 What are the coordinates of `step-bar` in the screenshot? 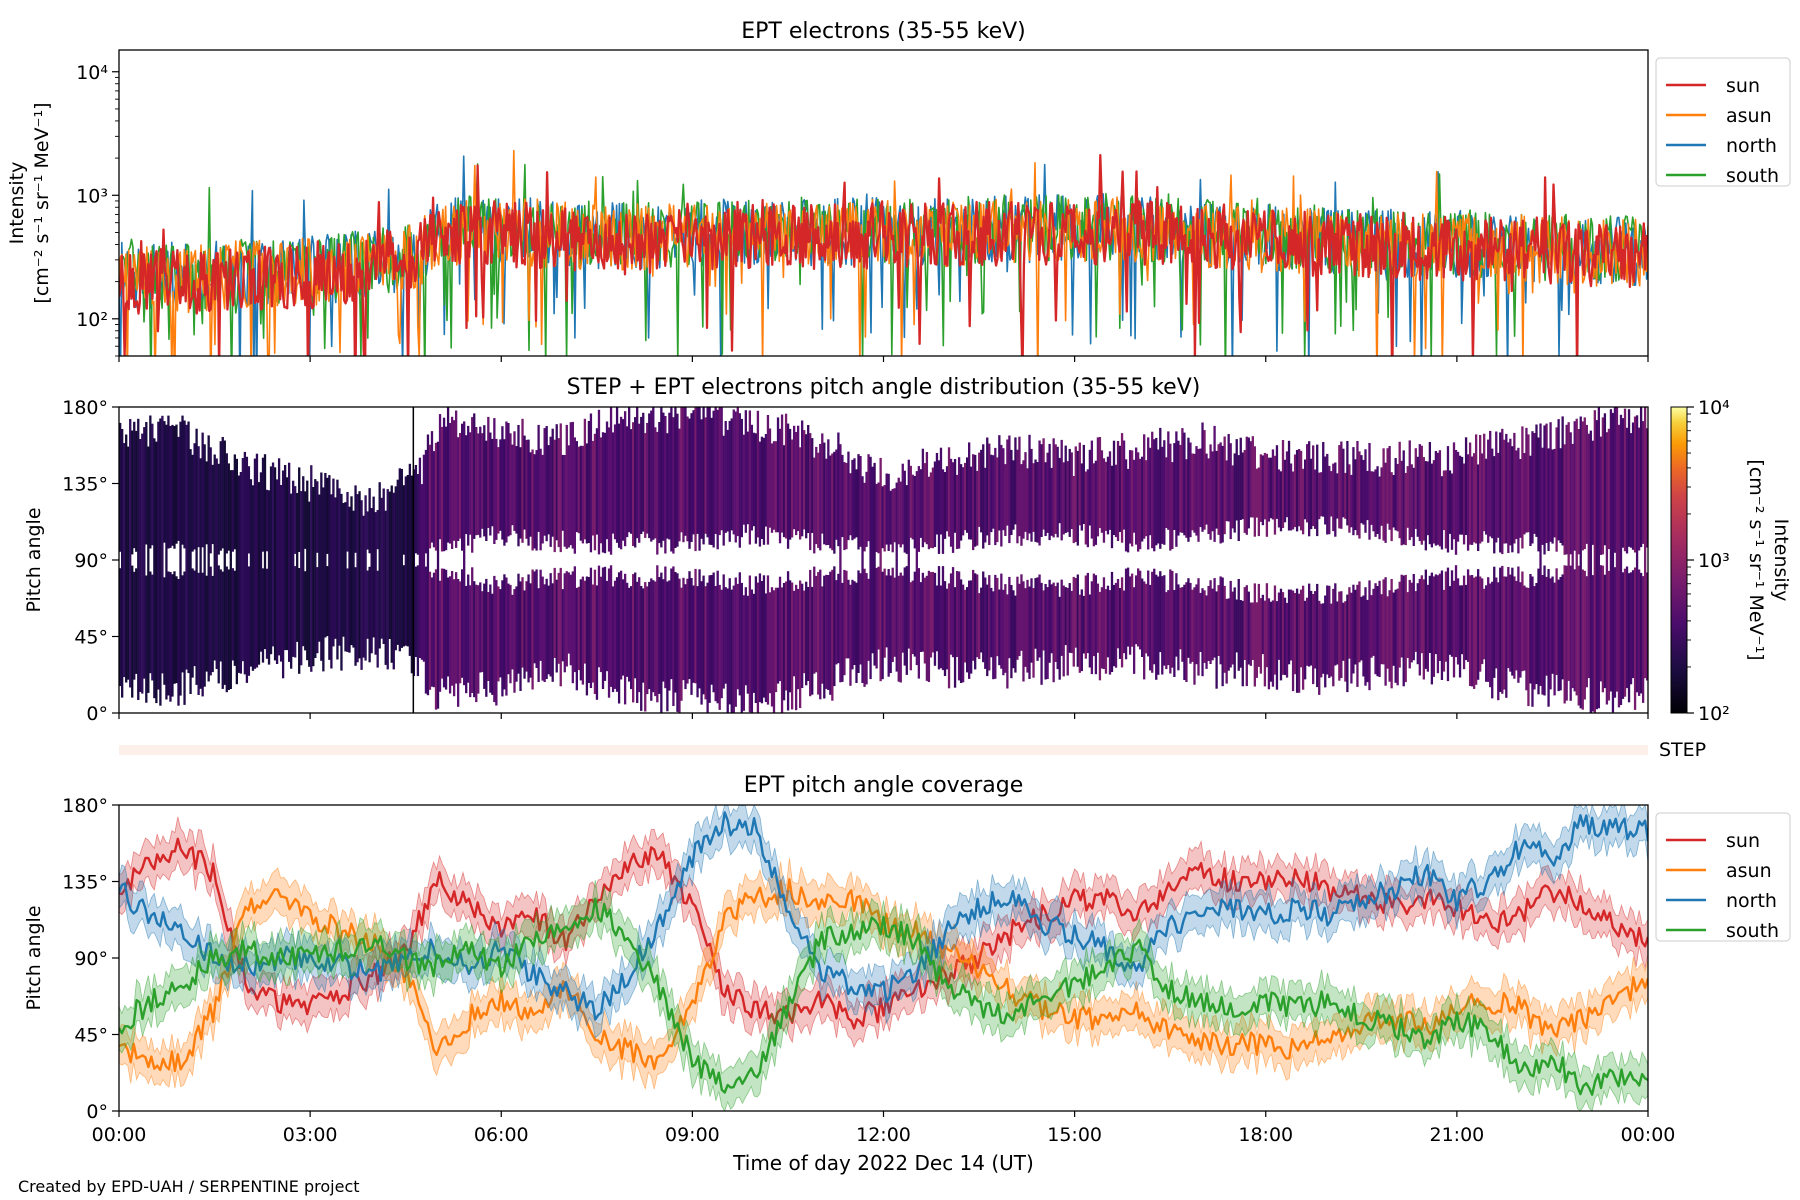 It's located at (883, 750).